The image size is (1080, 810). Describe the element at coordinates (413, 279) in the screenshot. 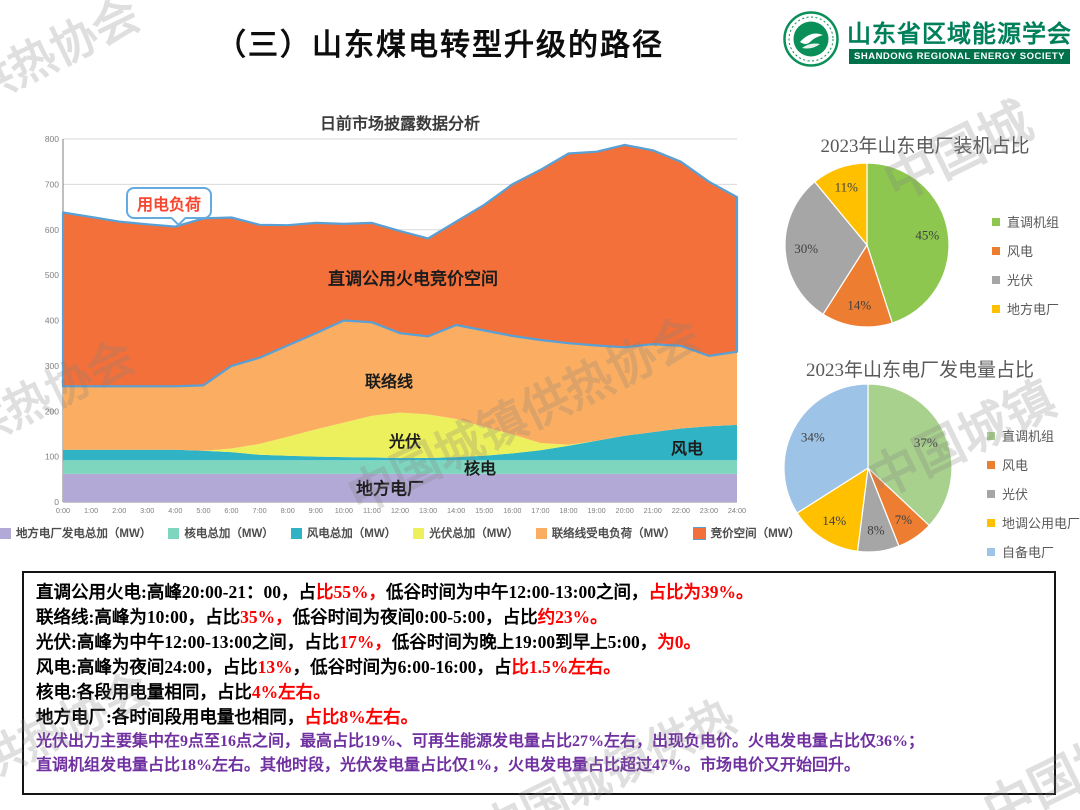

I see `area-label-bidding-space: 直调公用火电竞价空间` at that location.